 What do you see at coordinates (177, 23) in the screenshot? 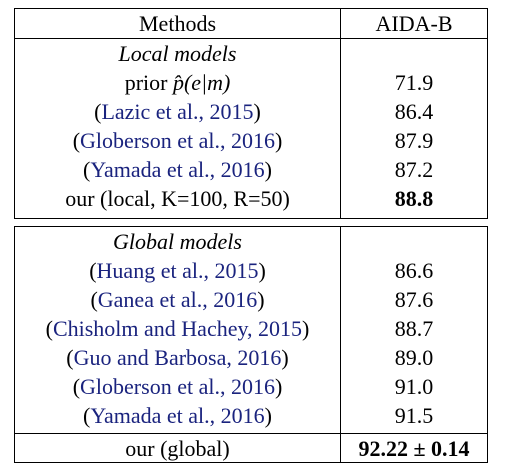
I see `header-methods: Methods` at bounding box center [177, 23].